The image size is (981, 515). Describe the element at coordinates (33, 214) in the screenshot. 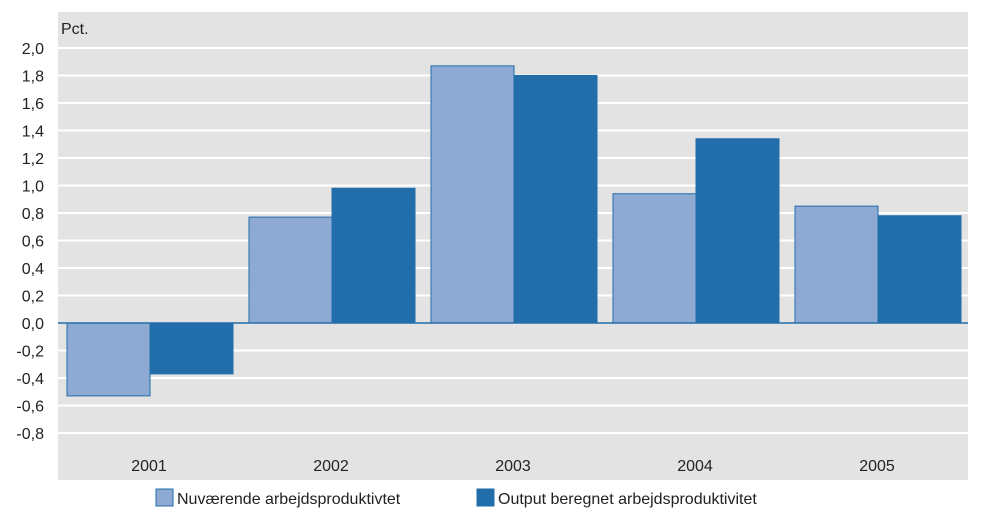

I see `y-tick-label: 0,8` at that location.